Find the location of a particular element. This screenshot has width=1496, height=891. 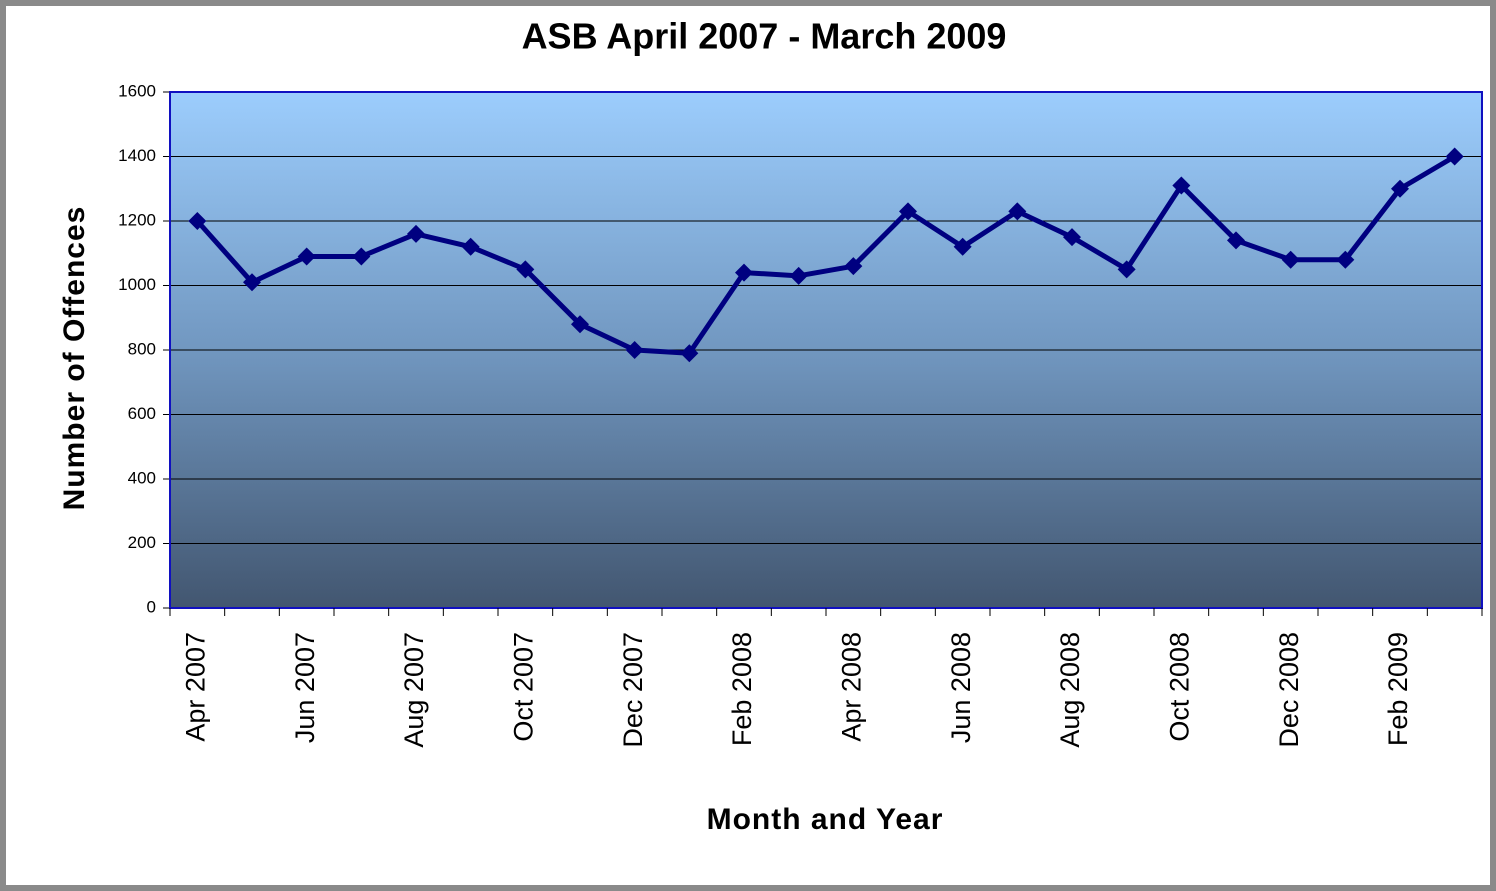

y-tick-label: 0 is located at coordinates (151, 606).